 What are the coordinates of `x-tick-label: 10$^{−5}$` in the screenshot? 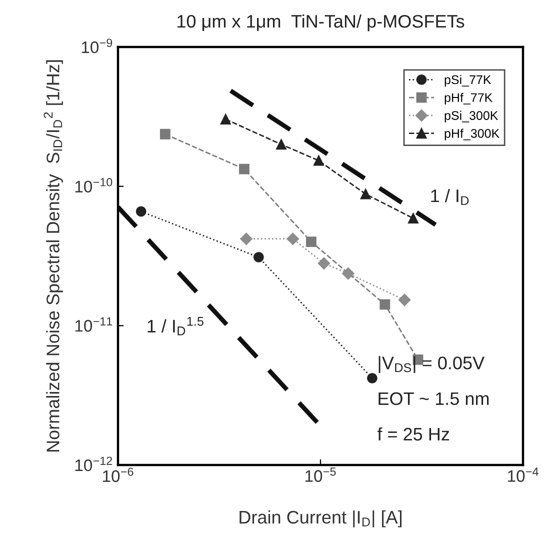 It's located at (321, 475).